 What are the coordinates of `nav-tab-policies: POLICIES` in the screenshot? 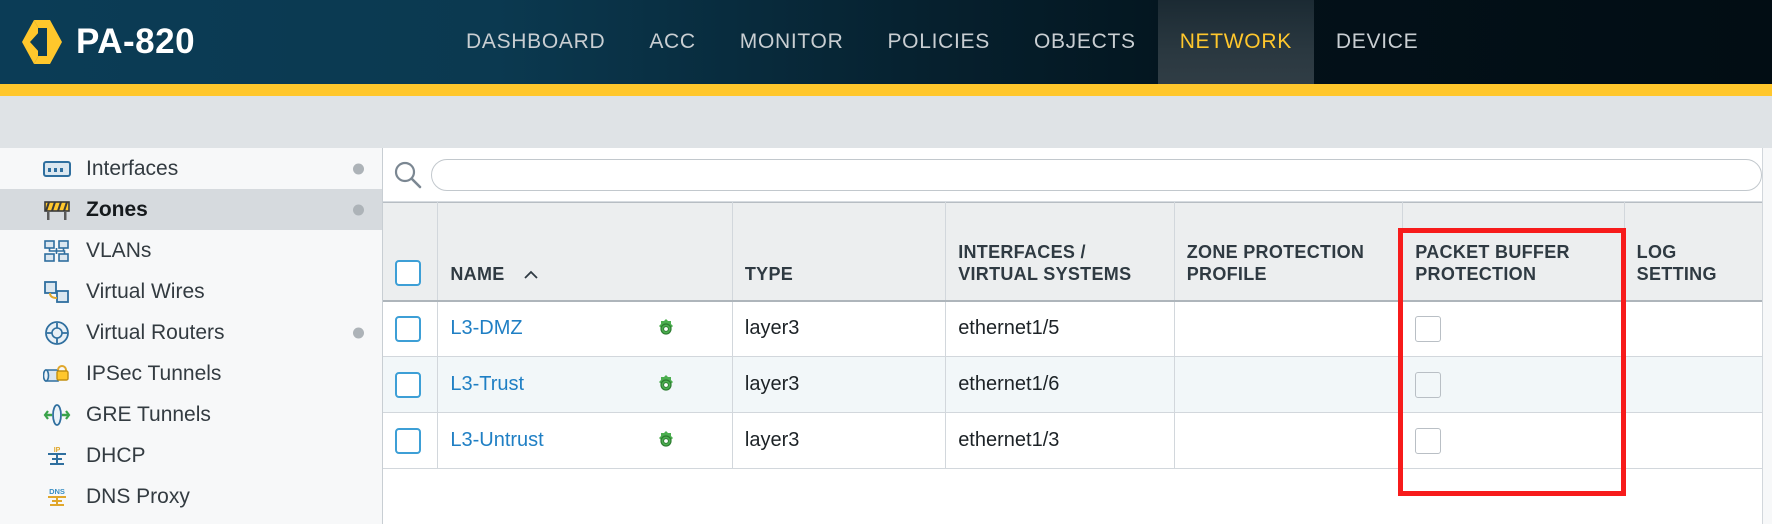 It's located at (938, 41).